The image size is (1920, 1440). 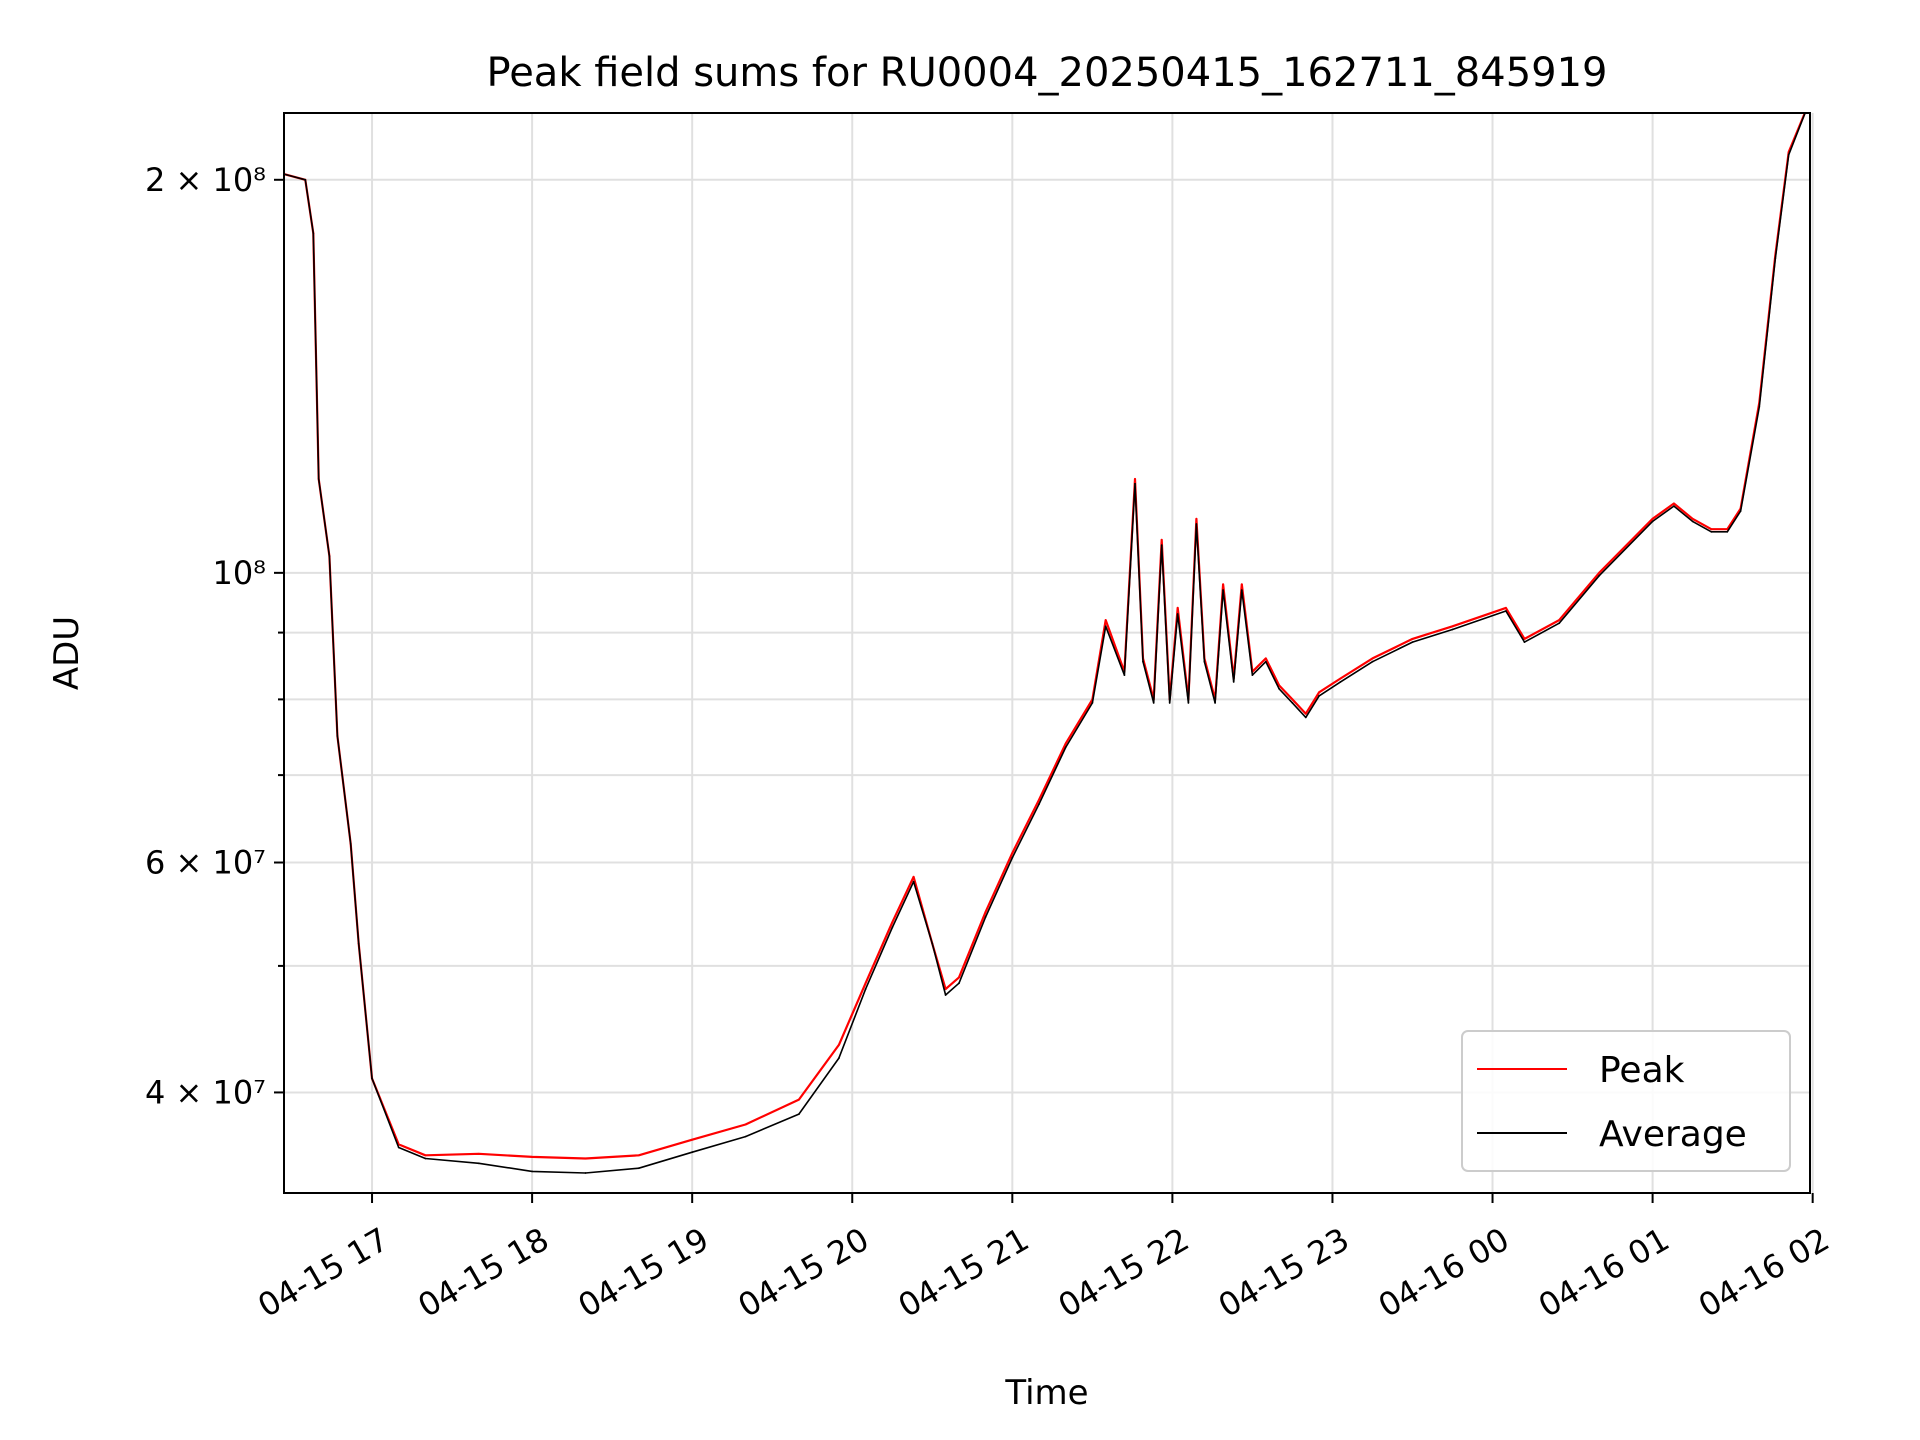 I want to click on legend-label-average: Average, so click(x=1673, y=1134).